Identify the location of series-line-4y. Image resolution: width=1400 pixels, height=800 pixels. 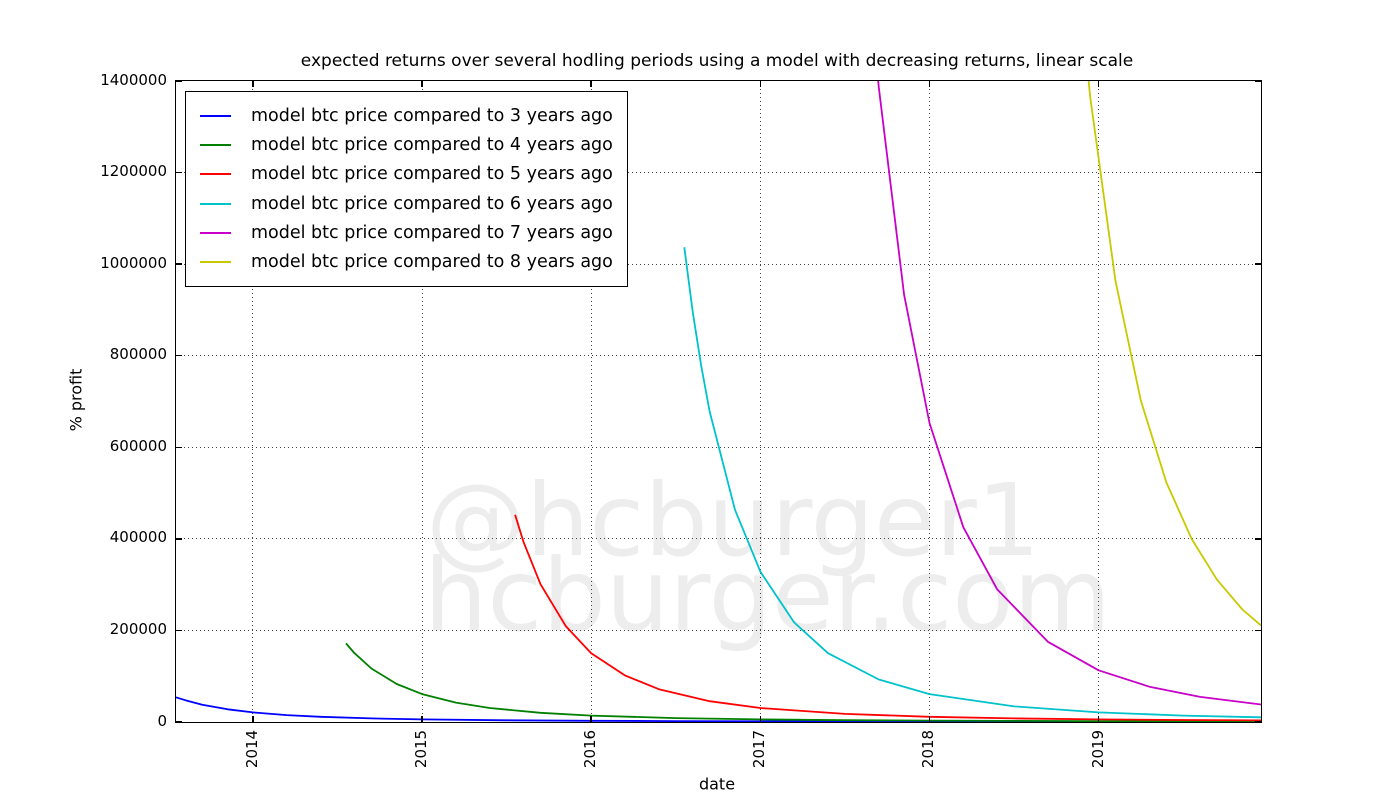
(803, 682).